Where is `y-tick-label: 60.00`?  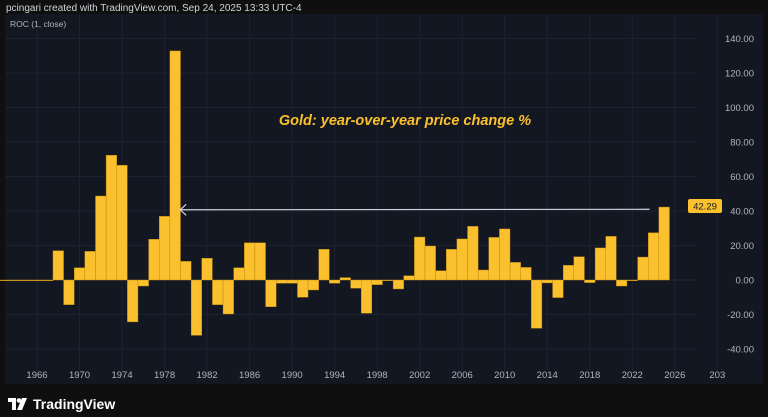
y-tick-label: 60.00 is located at coordinates (742, 177).